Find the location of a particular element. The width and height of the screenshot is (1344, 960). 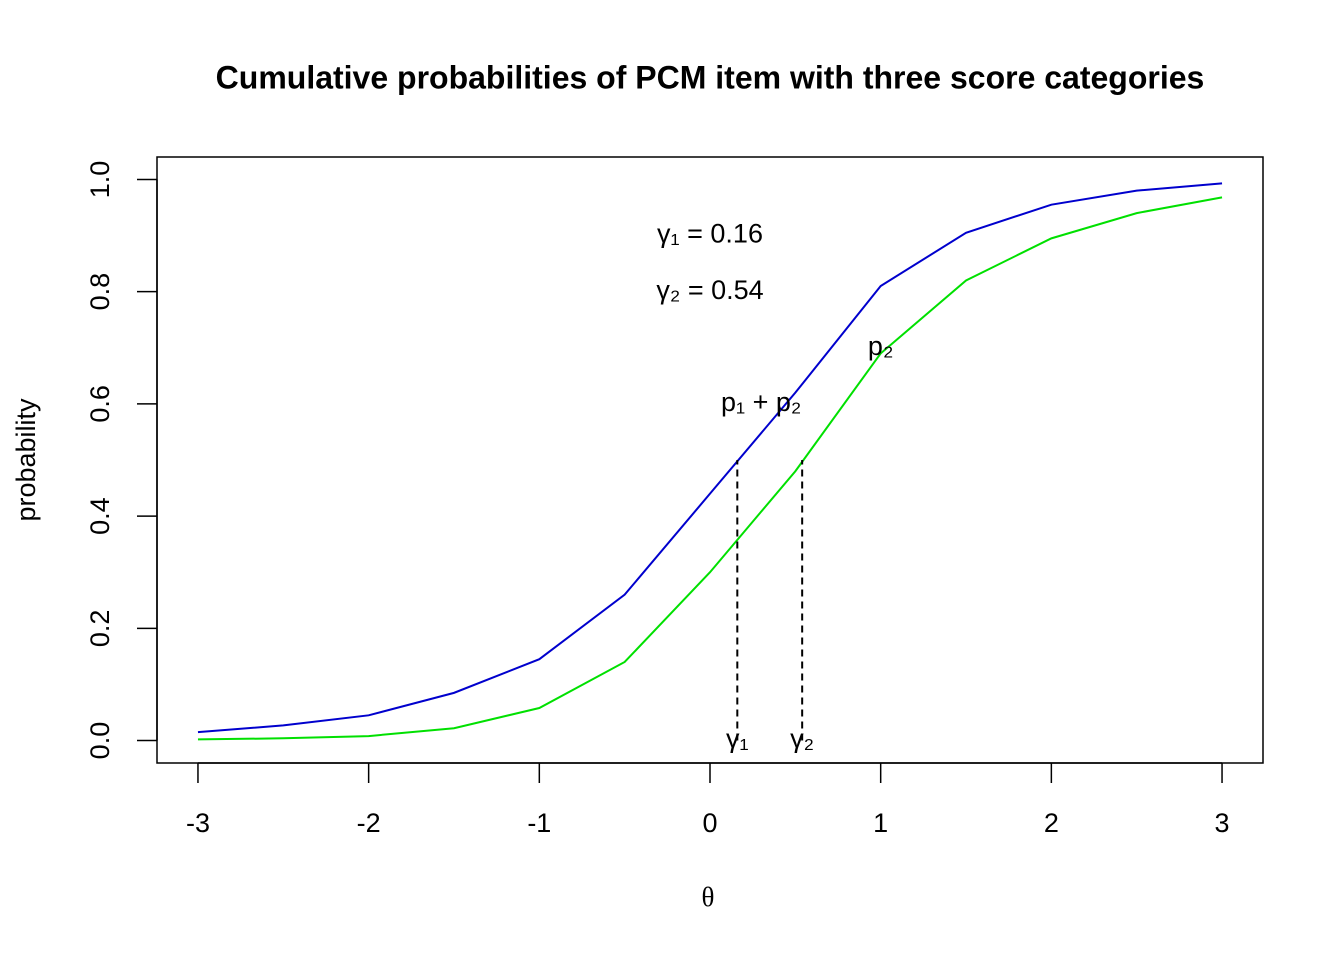

x-tick-label: -2 is located at coordinates (369, 823).